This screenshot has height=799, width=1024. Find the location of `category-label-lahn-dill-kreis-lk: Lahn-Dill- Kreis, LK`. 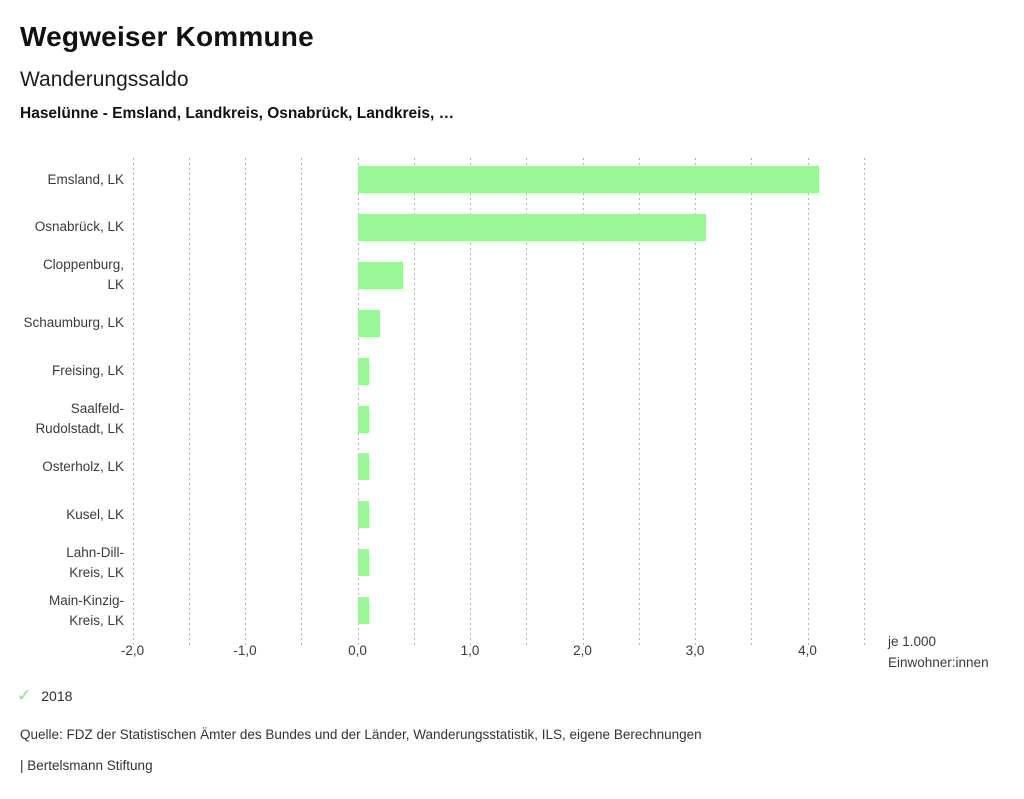

category-label-lahn-dill-kreis-lk: Lahn-Dill- Kreis, LK is located at coordinates (95, 562).